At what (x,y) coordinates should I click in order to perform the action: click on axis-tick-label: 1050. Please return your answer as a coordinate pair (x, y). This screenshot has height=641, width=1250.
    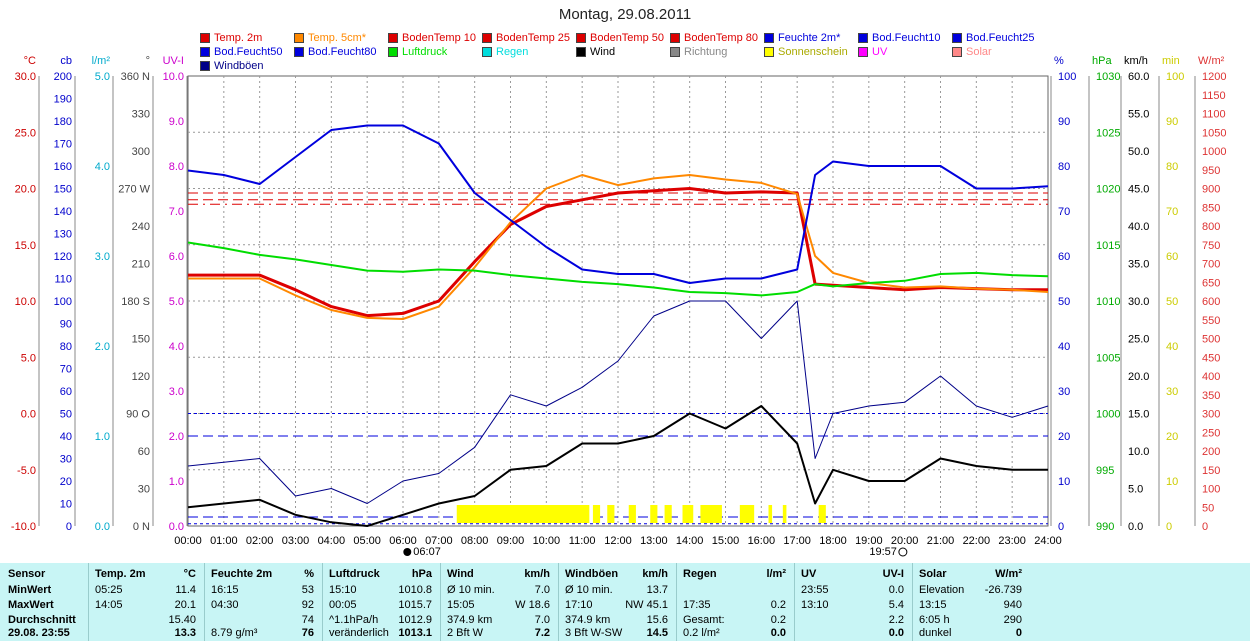
    Looking at the image, I should click on (1214, 133).